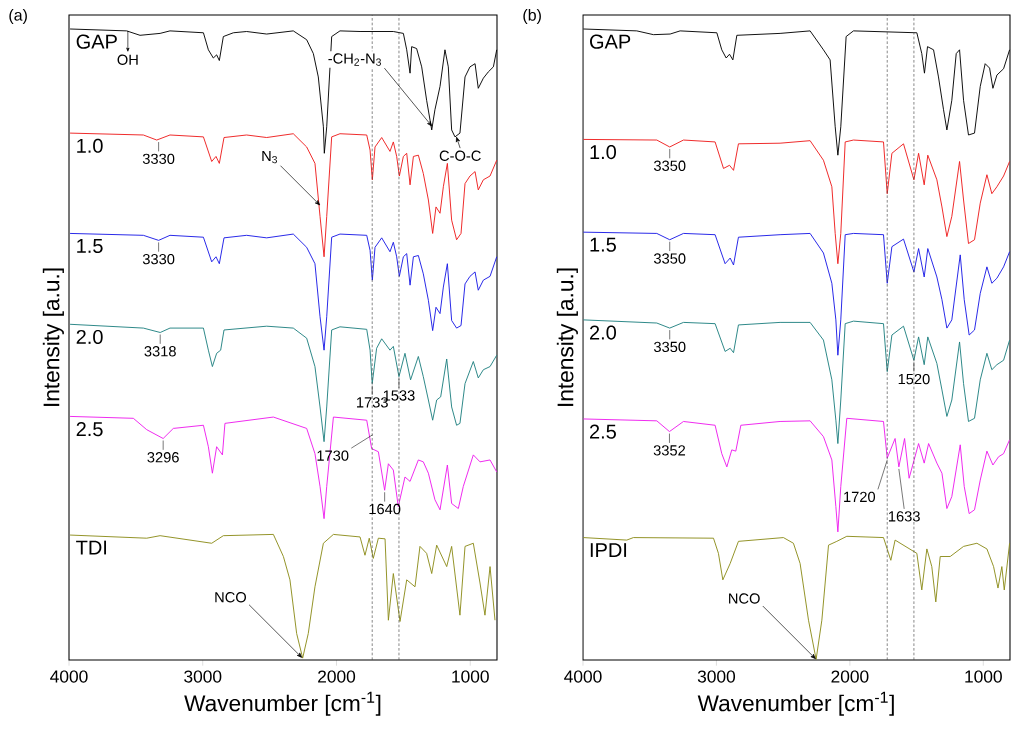  Describe the element at coordinates (127, 59) in the screenshot. I see `annotation: OH` at that location.